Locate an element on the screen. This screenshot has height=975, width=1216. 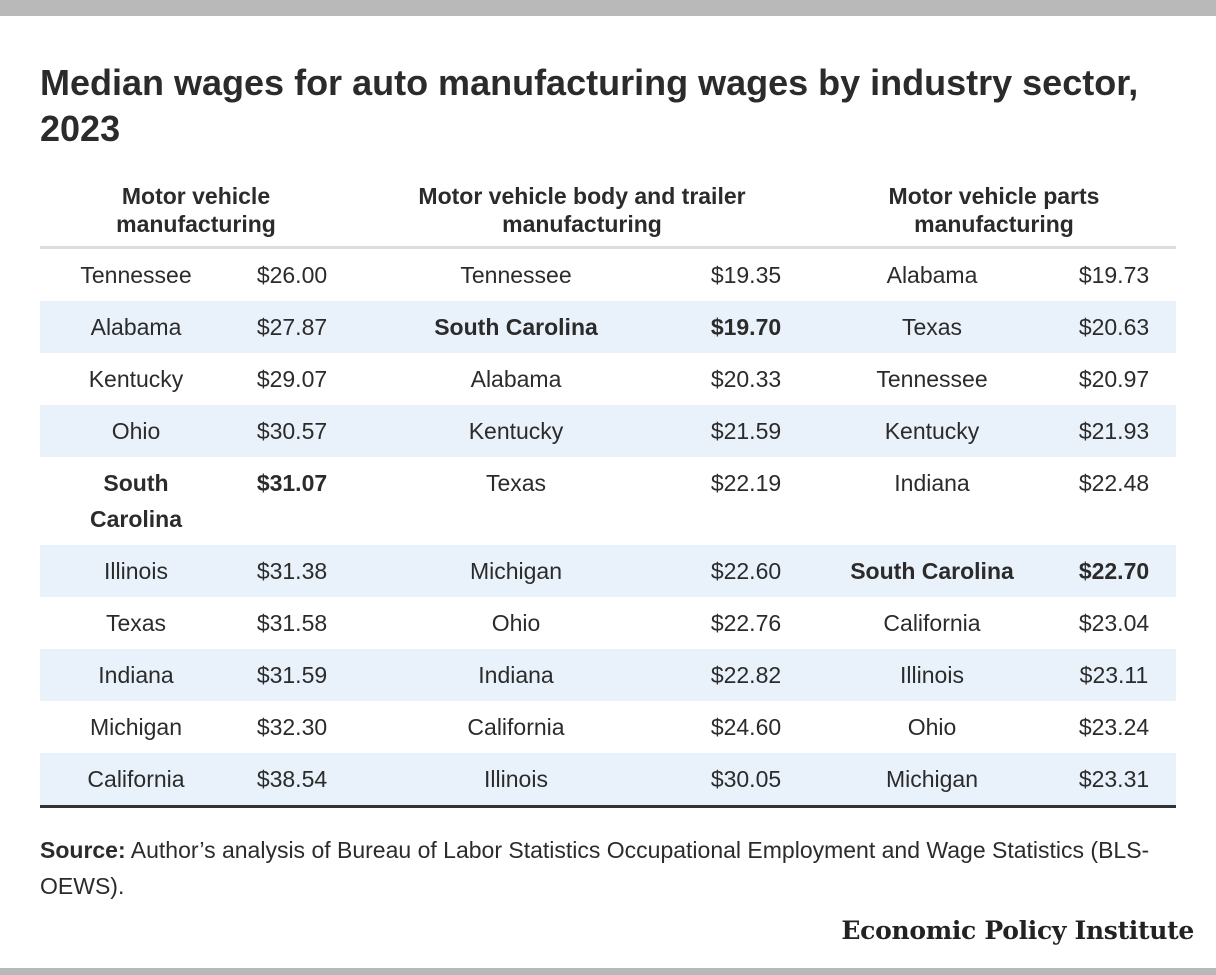
wage-cell: $38.54 is located at coordinates (292, 780).